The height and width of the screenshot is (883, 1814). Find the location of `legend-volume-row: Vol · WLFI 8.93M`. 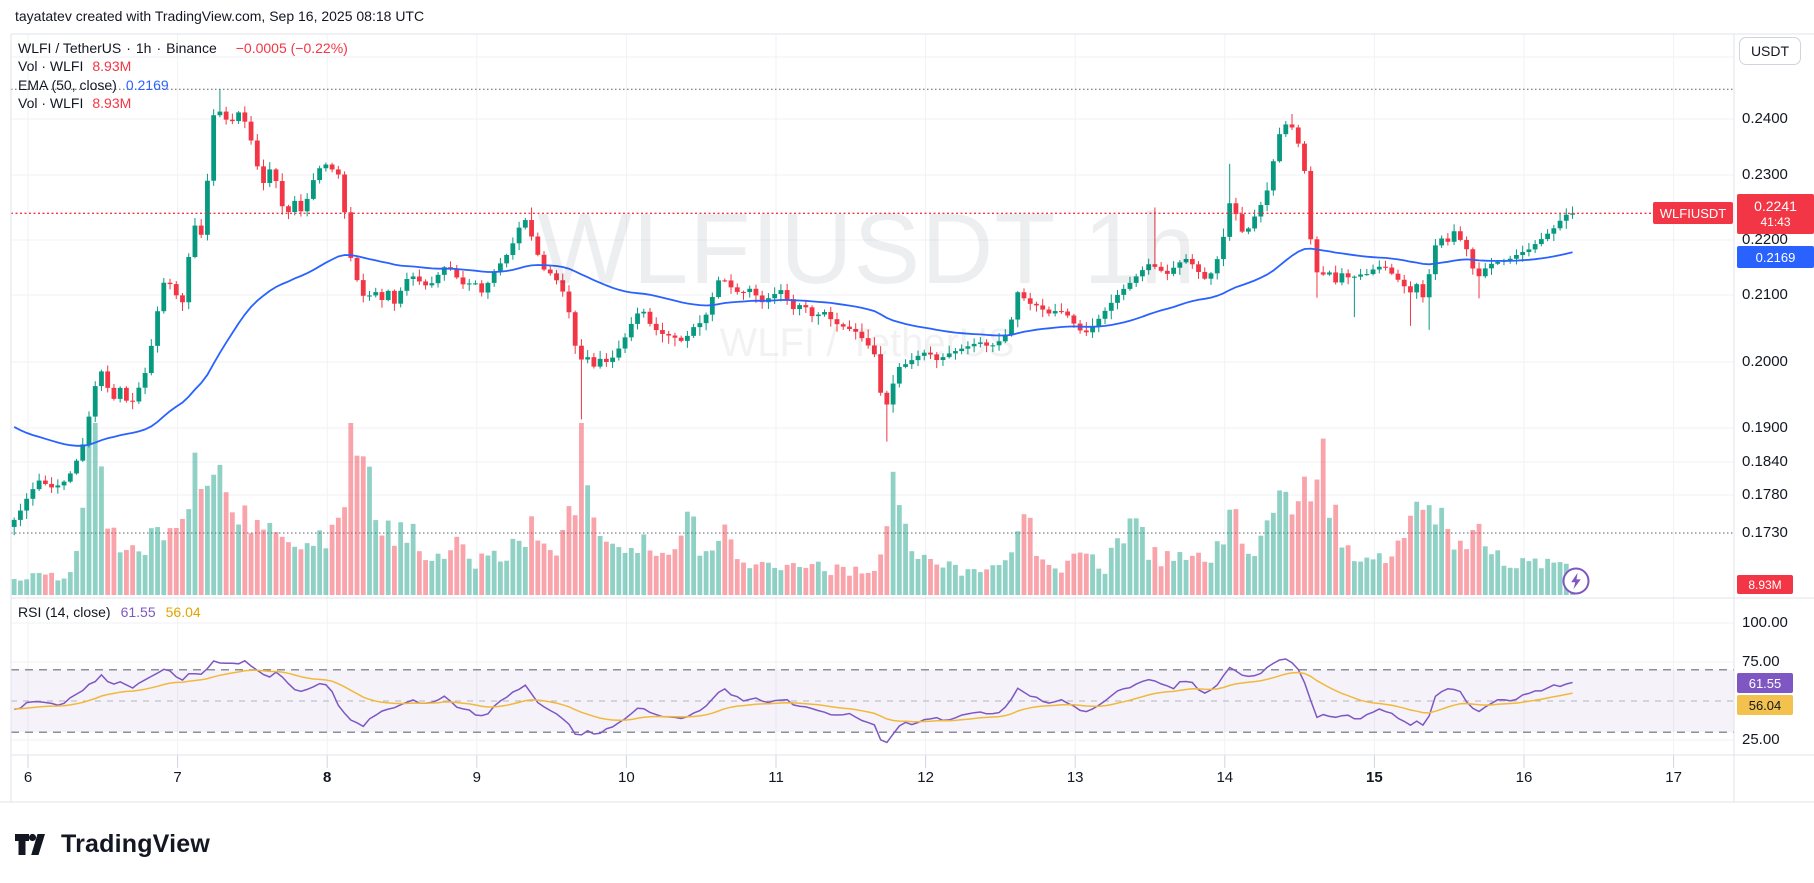

legend-volume-row: Vol · WLFI 8.93M is located at coordinates (74, 66).